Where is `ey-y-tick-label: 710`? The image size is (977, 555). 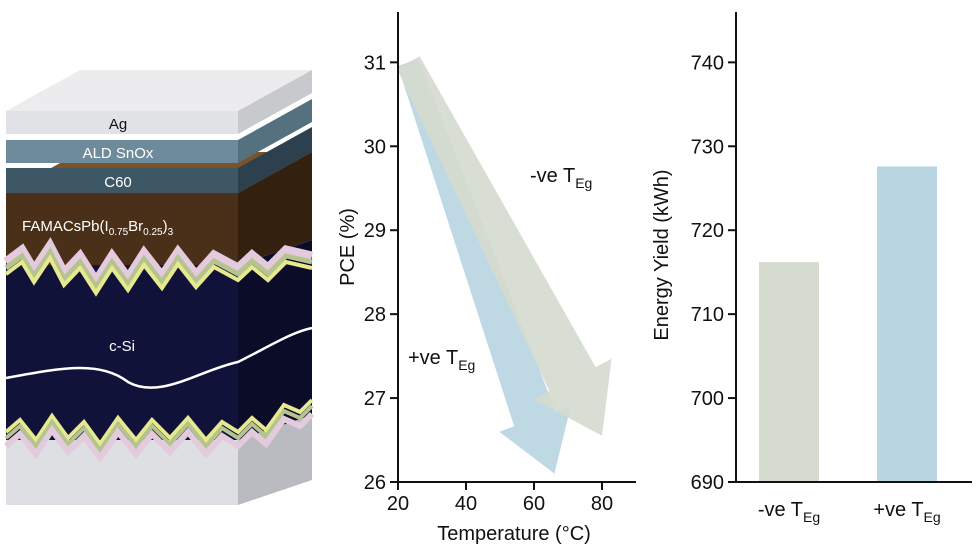
ey-y-tick-label: 710 is located at coordinates (707, 315).